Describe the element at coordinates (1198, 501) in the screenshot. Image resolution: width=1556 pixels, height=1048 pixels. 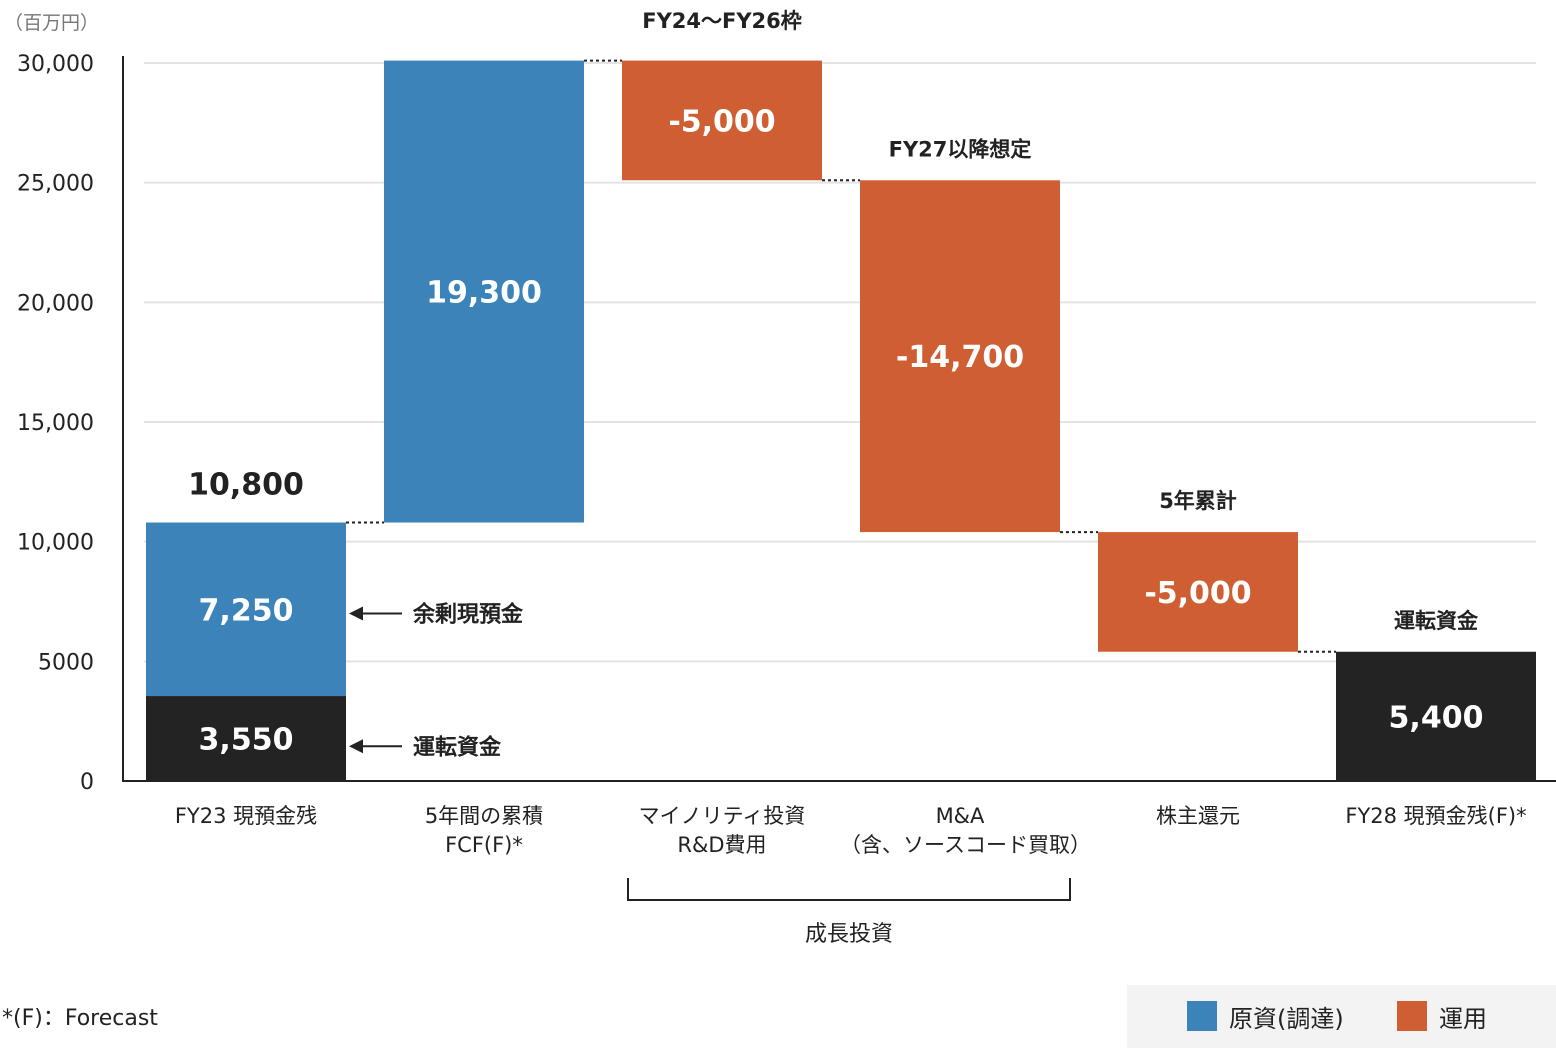
I see `bar-note-label: 5年累計` at that location.